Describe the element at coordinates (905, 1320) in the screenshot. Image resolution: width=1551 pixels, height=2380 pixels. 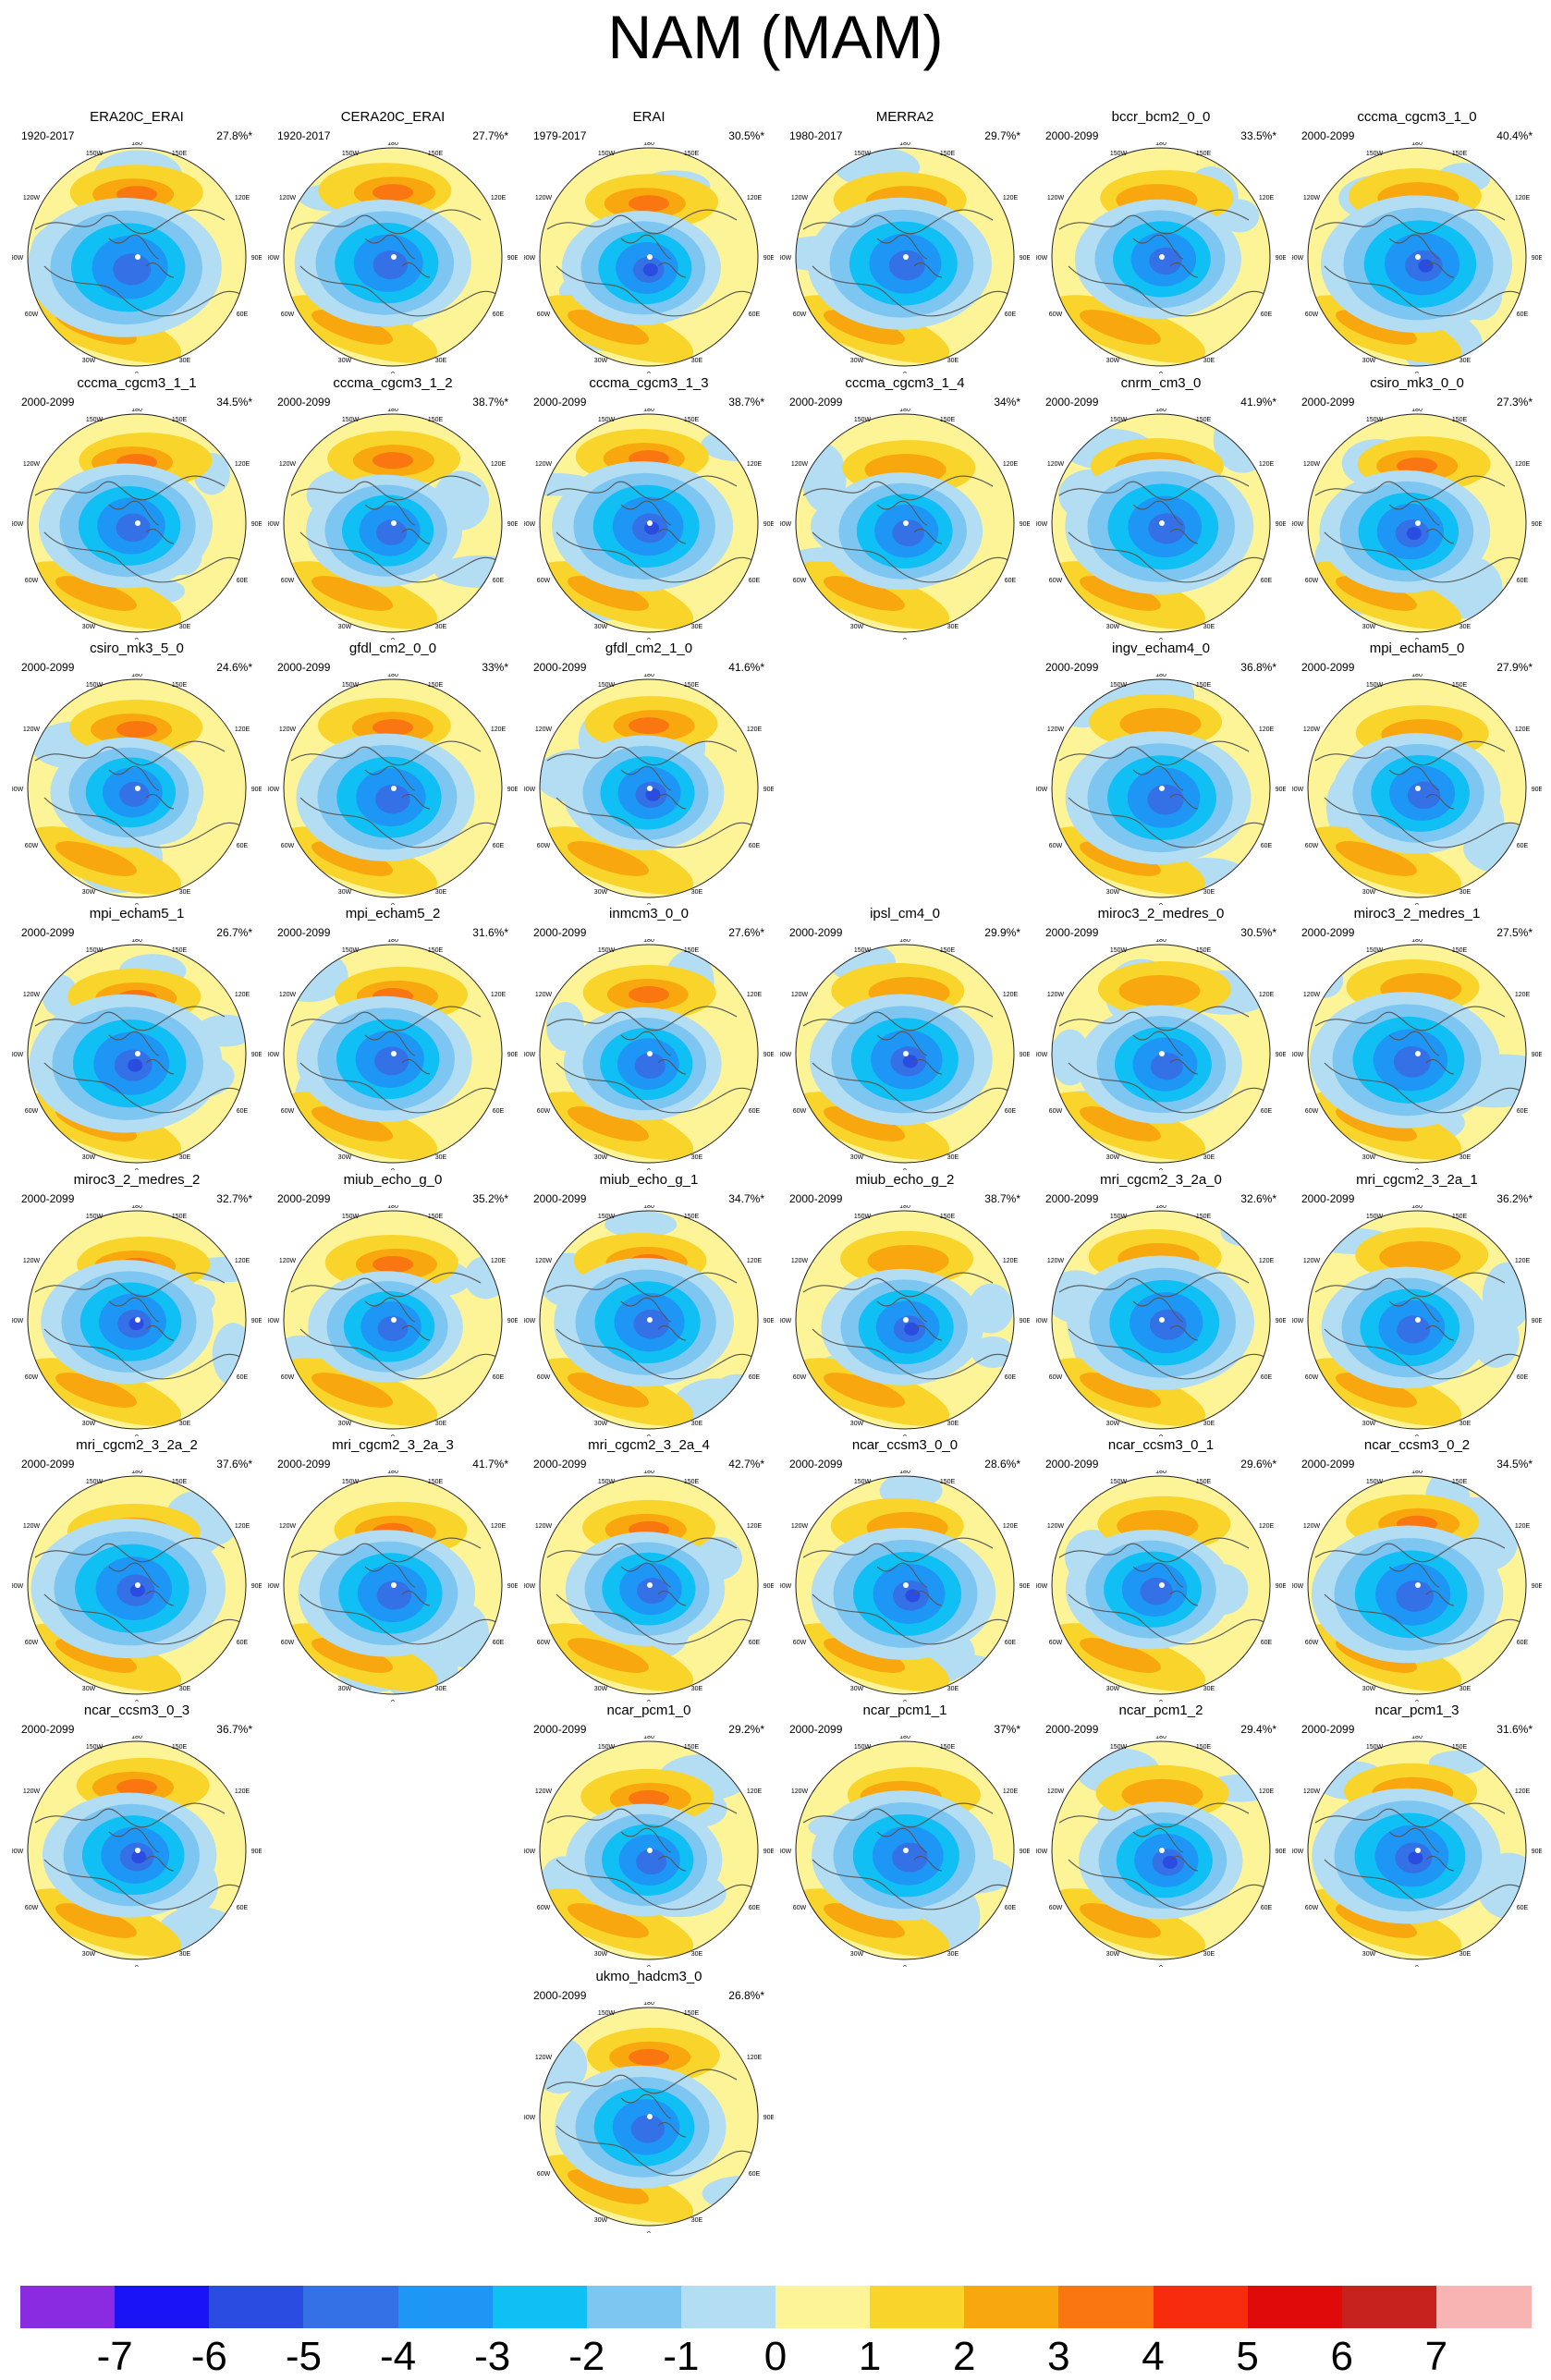
I see `polar-map: 180 150W 150E 120W 120E 90W 90E 60W 60E 30W 30E 0` at that location.